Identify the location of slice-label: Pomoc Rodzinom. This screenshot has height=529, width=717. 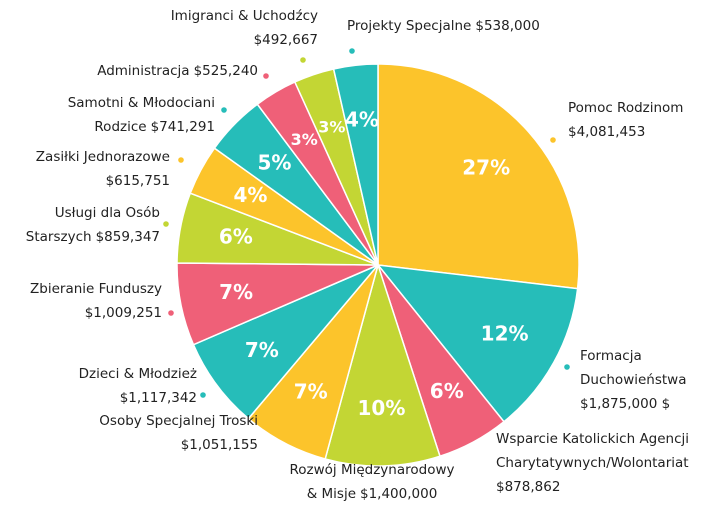
(625, 108).